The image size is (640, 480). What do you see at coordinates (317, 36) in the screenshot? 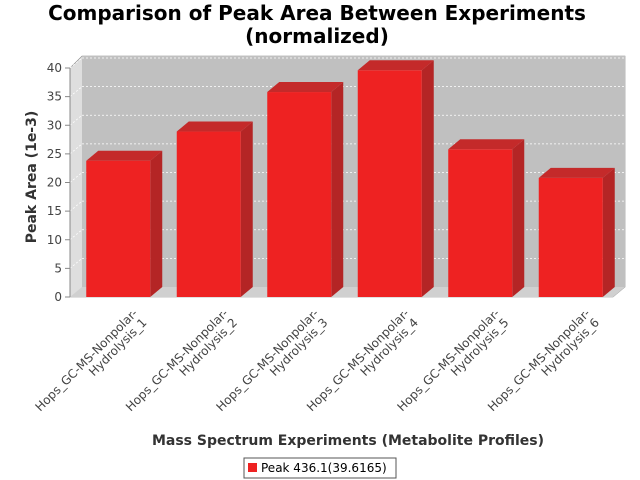
I see `chart-title-line-2: (normalized)` at bounding box center [317, 36].